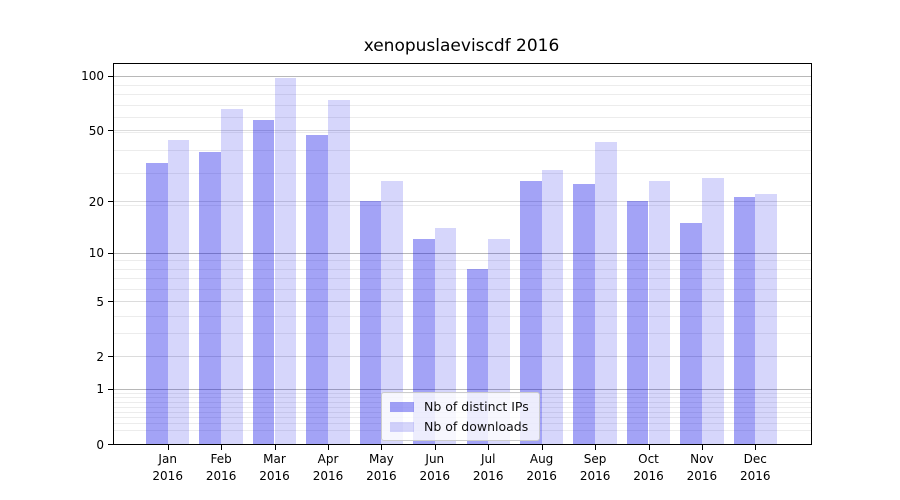 Image resolution: width=900 pixels, height=500 pixels. I want to click on bar-distinct-ips-oct, so click(637, 322).